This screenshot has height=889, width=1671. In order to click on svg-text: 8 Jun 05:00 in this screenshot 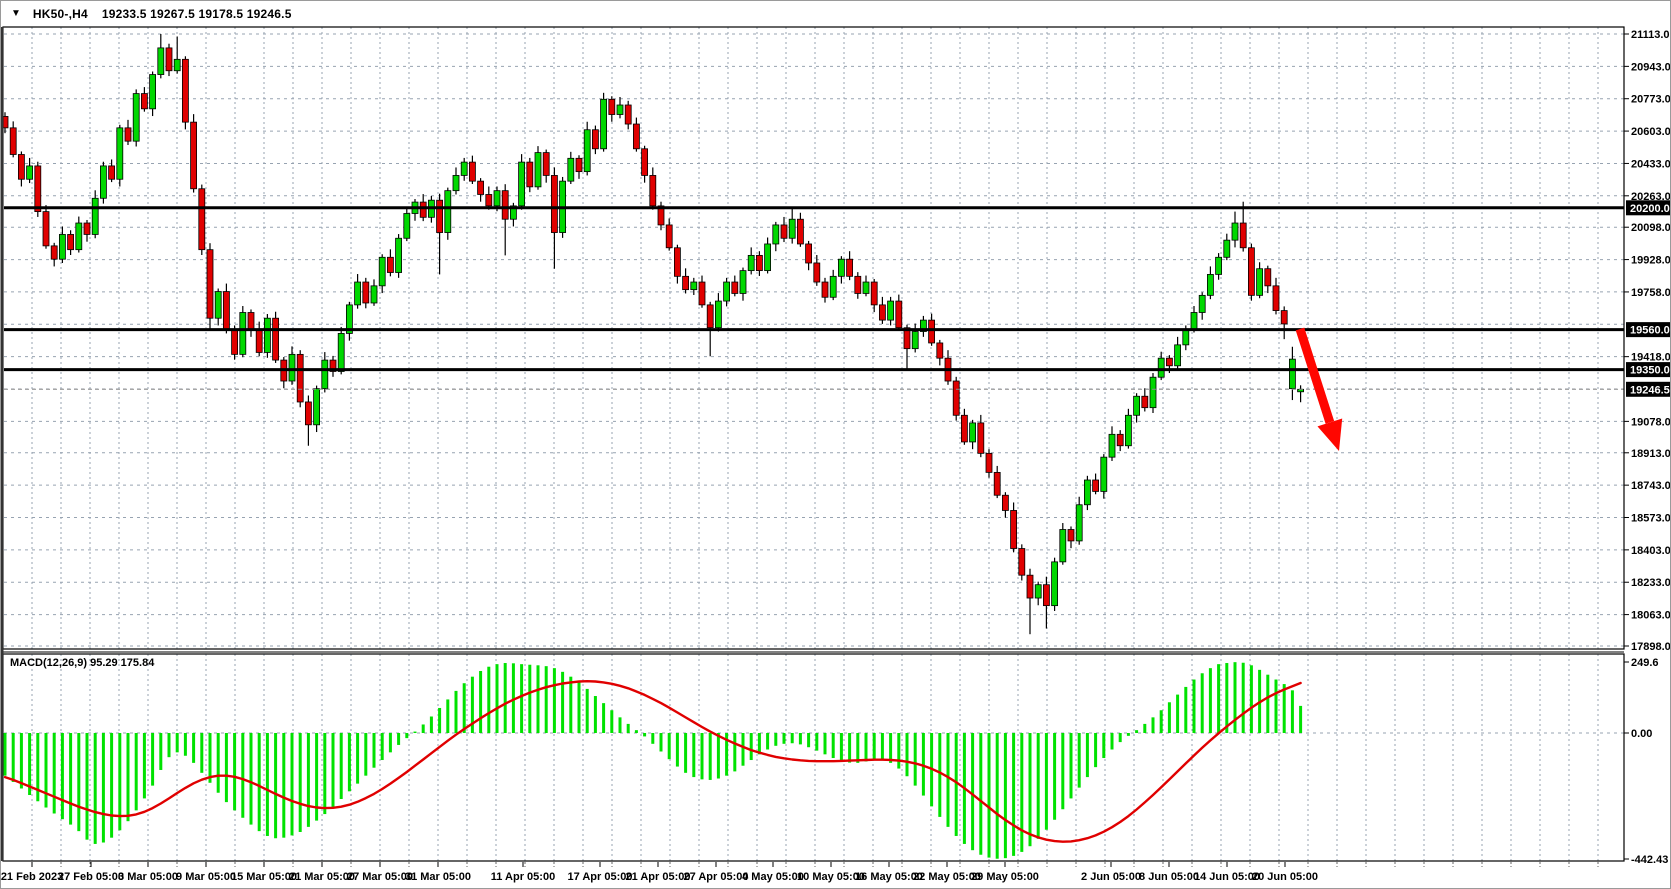, I will do `click(1169, 877)`.